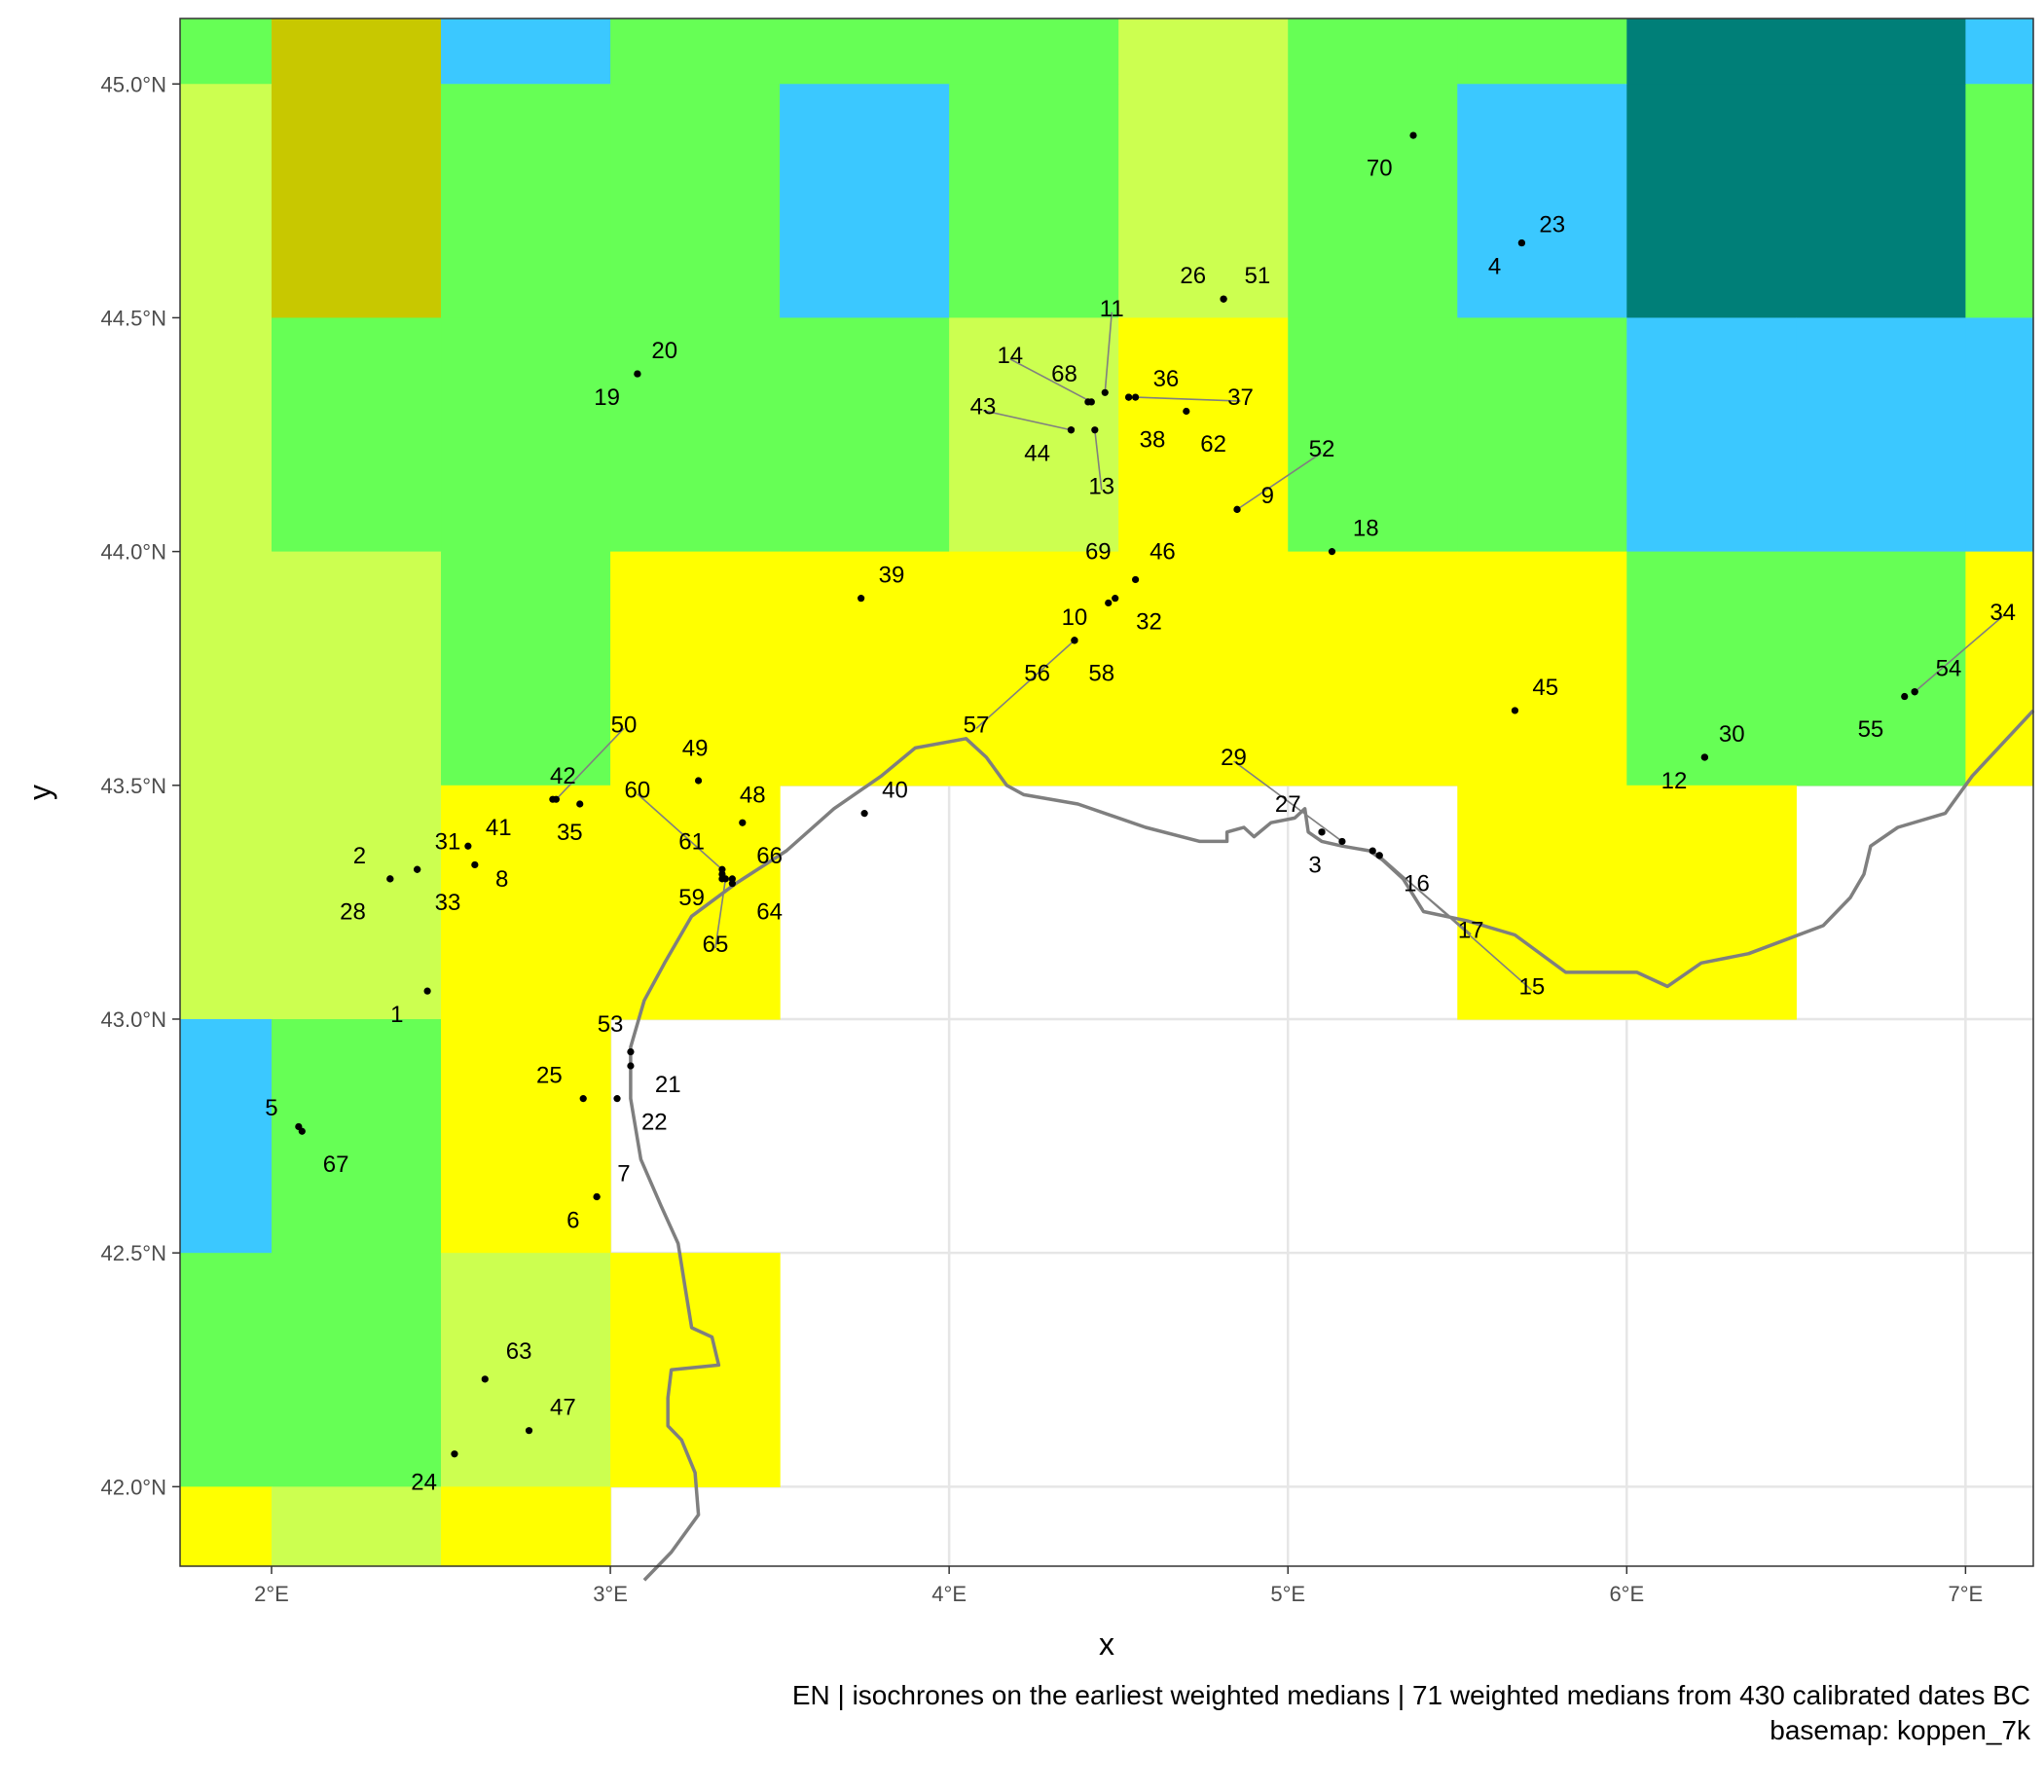 This screenshot has width=2044, height=1792. Describe the element at coordinates (607, 397) in the screenshot. I see `site-label-19: 19` at that location.